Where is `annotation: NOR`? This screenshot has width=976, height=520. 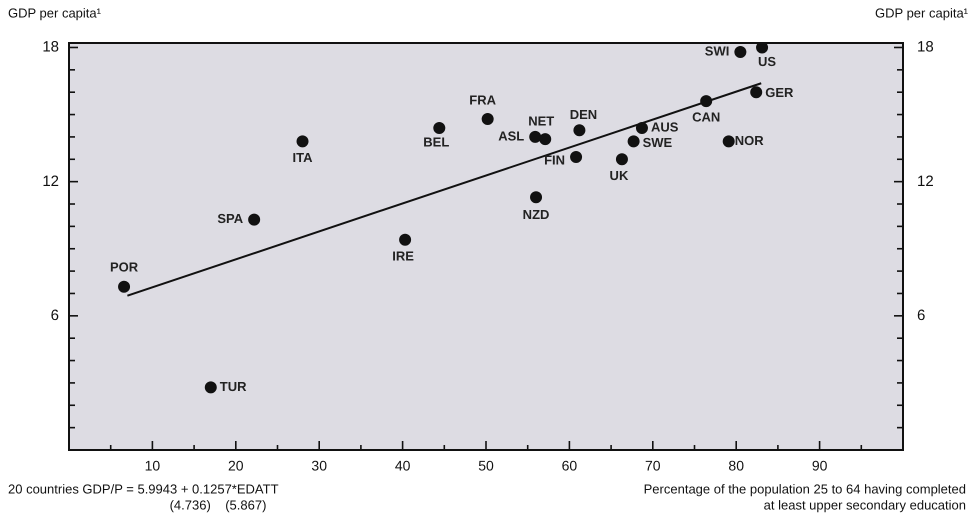 annotation: NOR is located at coordinates (749, 140).